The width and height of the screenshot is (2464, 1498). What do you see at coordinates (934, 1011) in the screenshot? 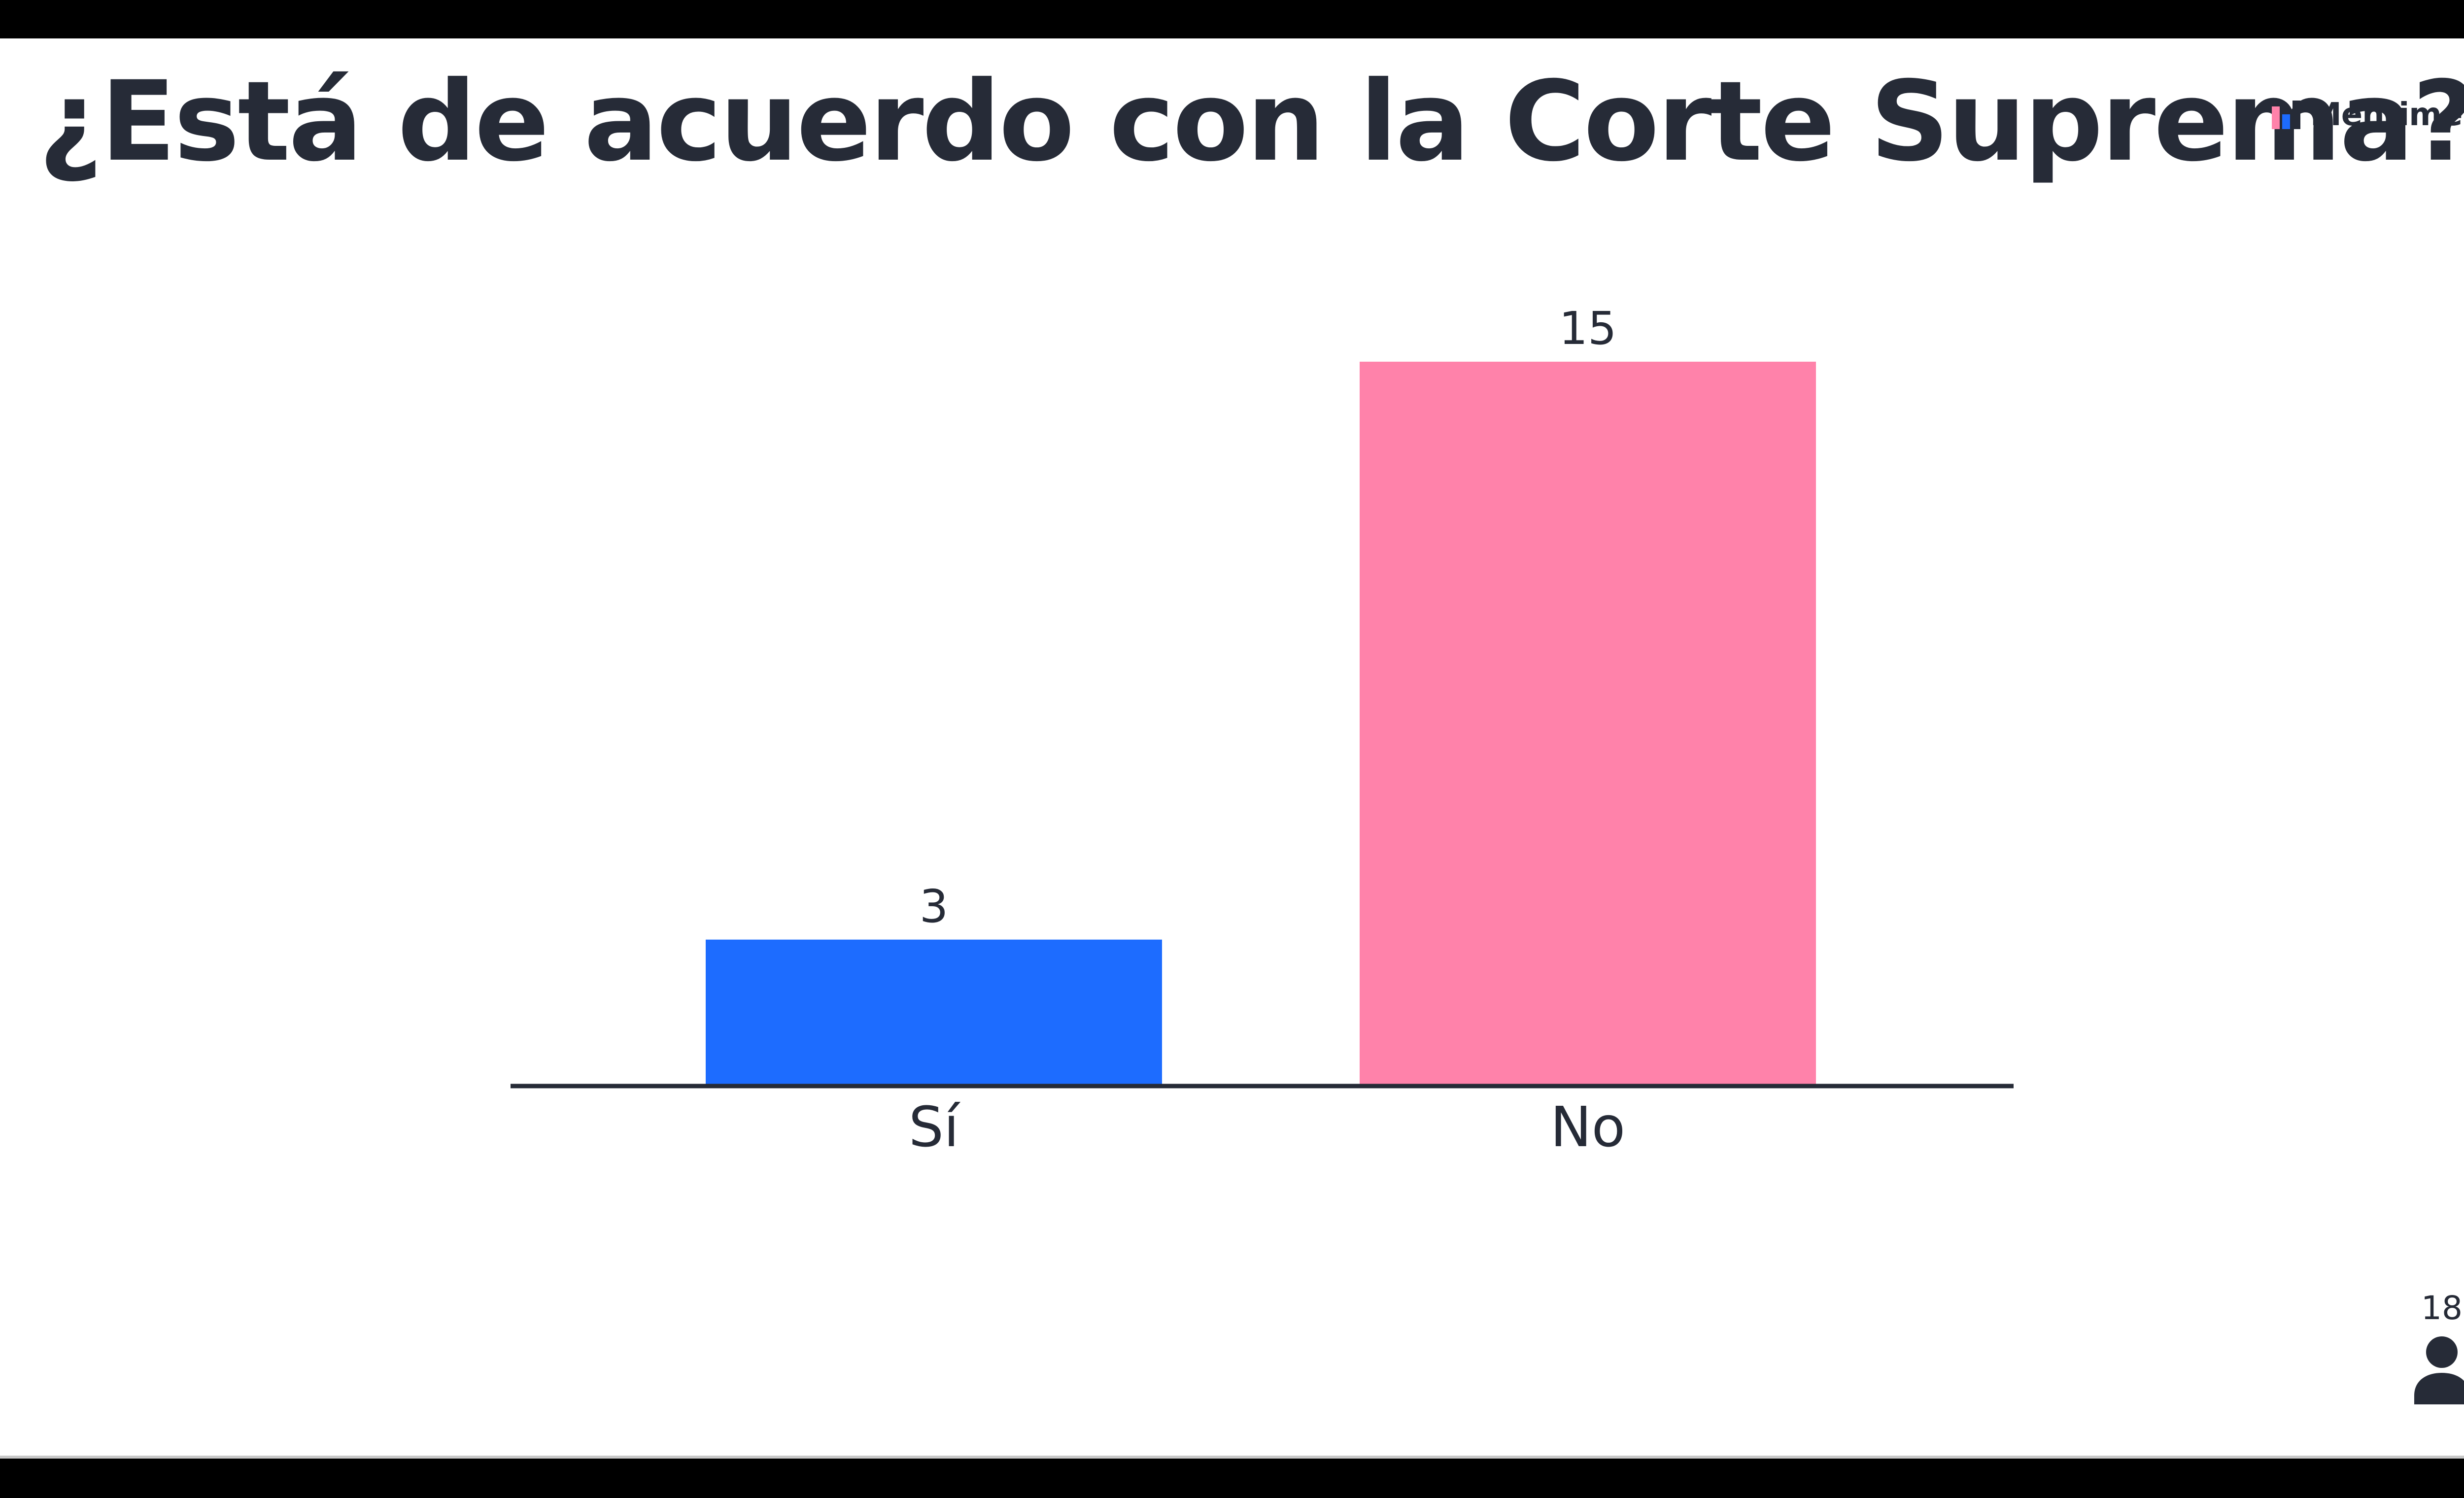
I see `bar-si` at bounding box center [934, 1011].